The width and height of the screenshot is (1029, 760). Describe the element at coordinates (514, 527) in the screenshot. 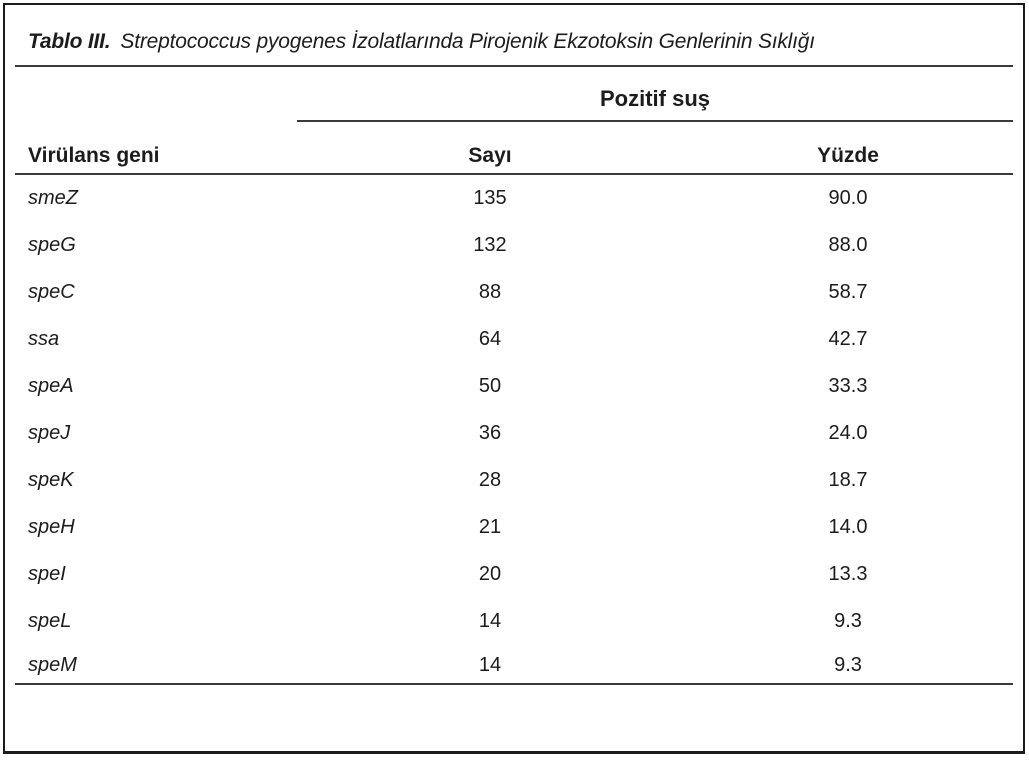

I see `table-row: speH 21 14.0` at that location.